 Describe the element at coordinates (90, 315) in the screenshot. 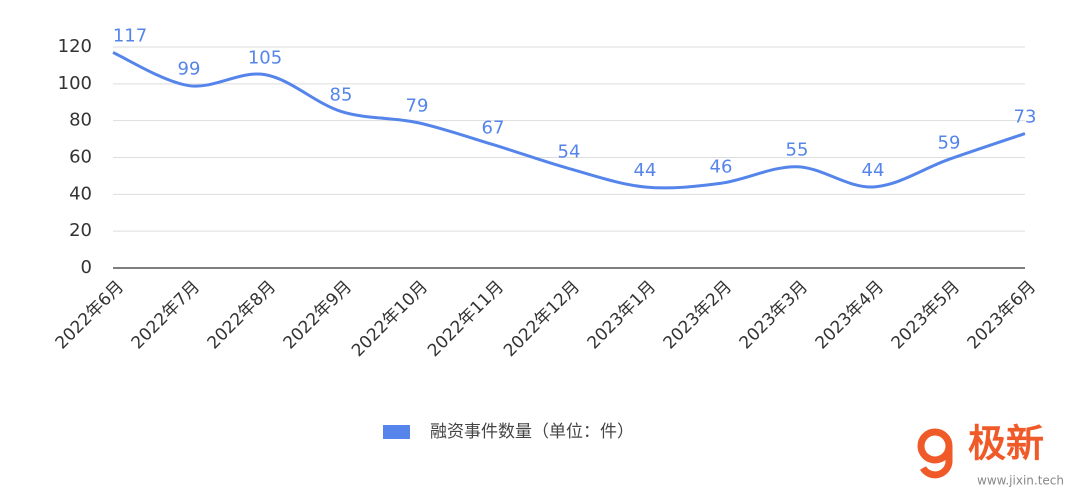

I see `x-tick-label: 2022年6月` at that location.